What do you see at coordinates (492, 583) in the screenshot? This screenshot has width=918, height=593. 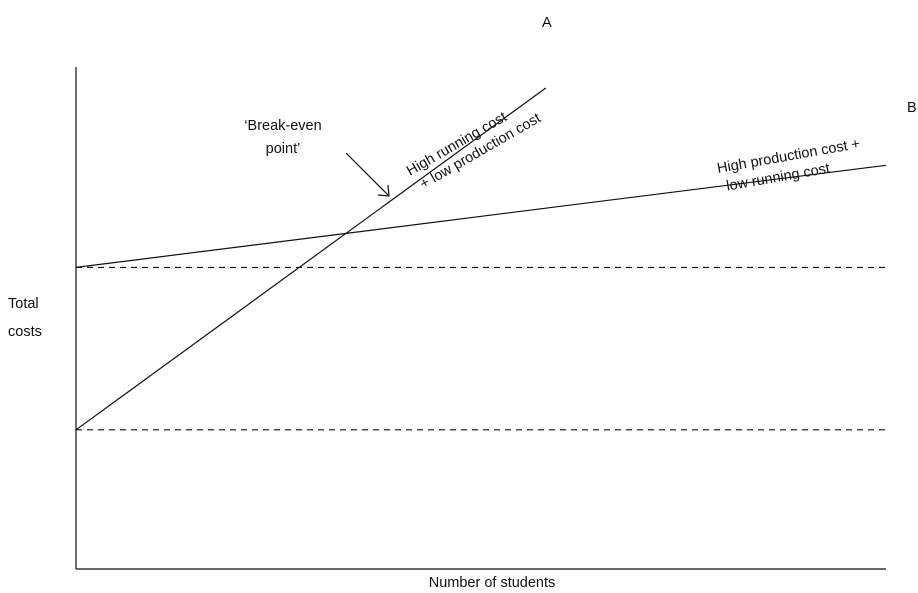 I see `x-axis-label: Number of students` at bounding box center [492, 583].